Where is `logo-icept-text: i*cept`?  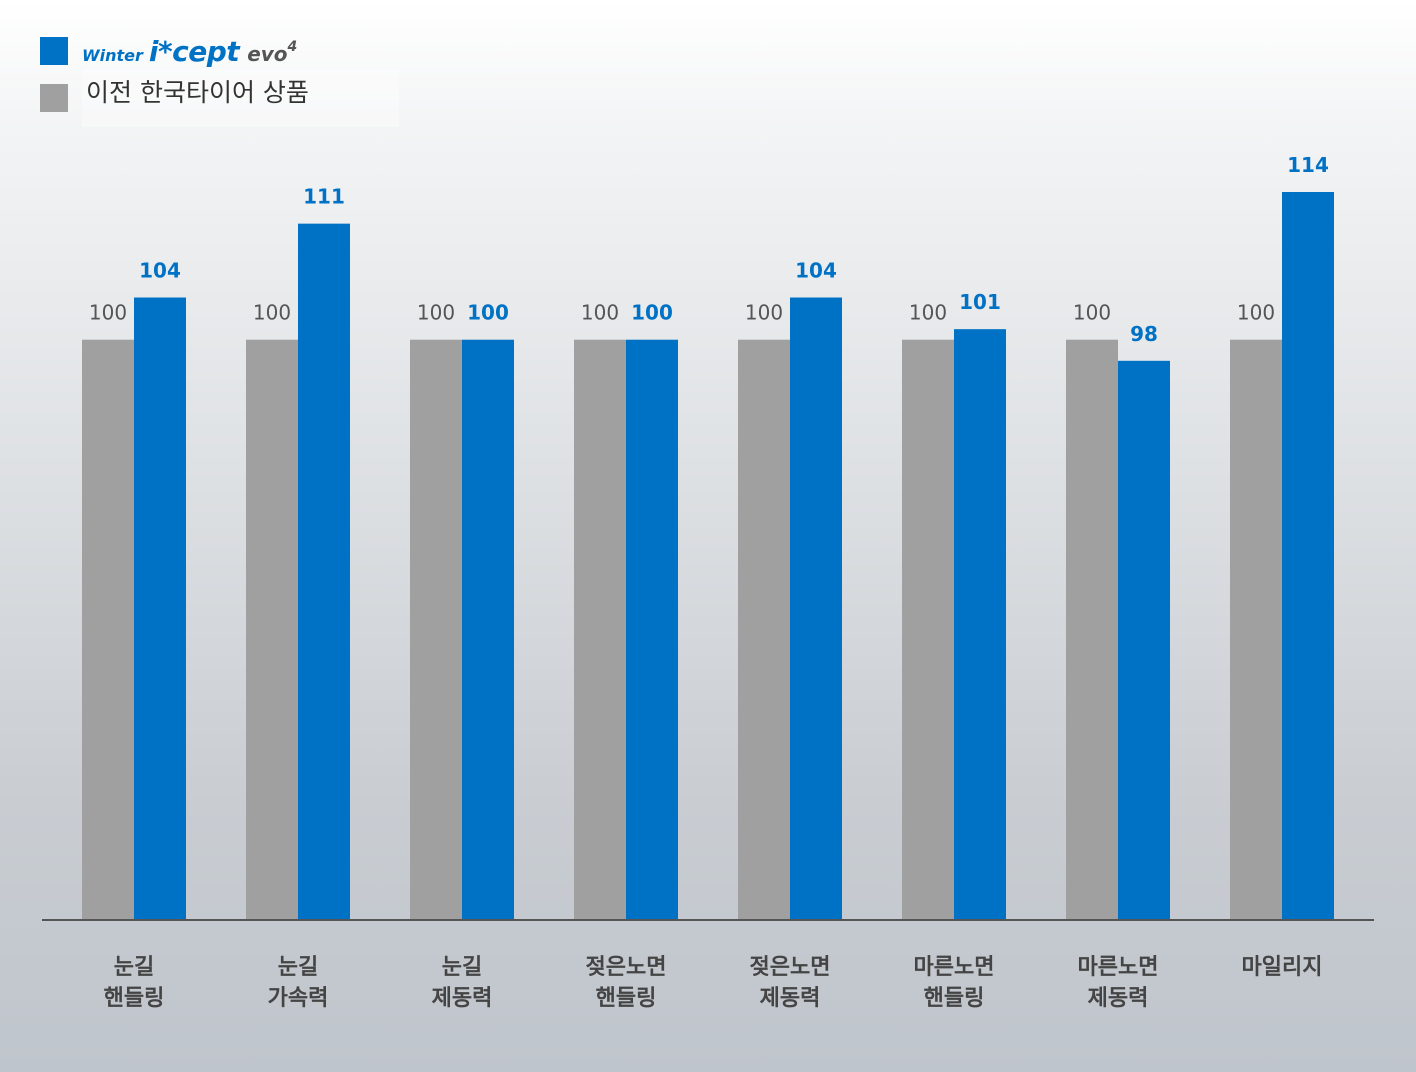
logo-icept-text: i*cept is located at coordinates (194, 51).